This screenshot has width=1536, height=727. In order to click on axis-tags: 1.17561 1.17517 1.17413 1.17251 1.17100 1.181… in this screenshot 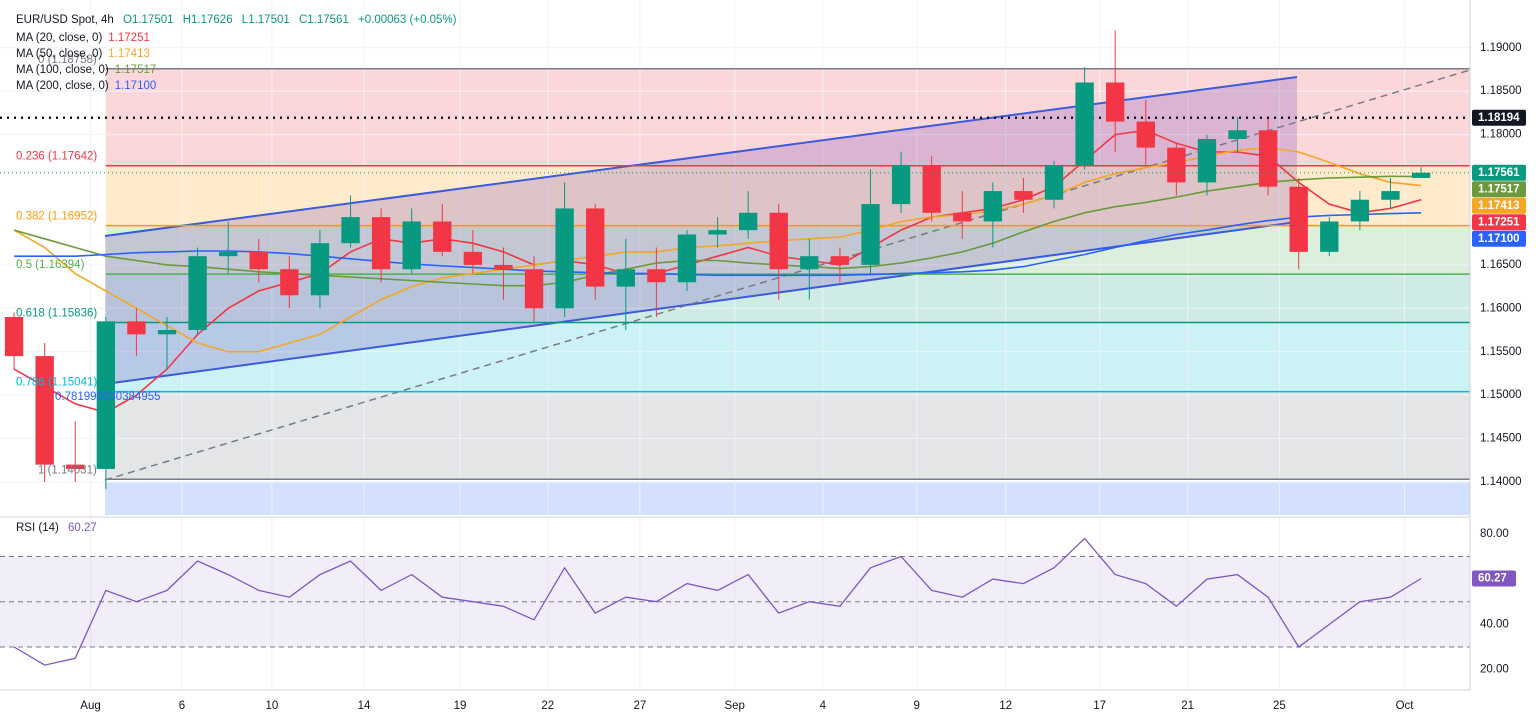, I will do `click(1499, 348)`.